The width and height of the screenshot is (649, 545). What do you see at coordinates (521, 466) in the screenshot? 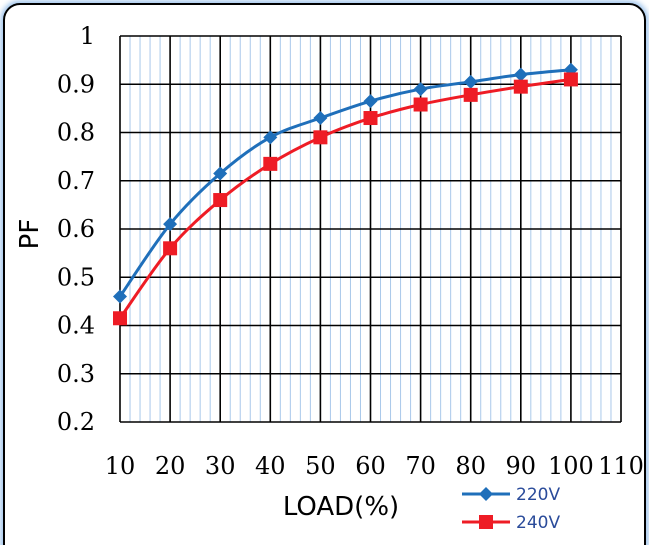
I see `x-tick-label: 90` at bounding box center [521, 466].